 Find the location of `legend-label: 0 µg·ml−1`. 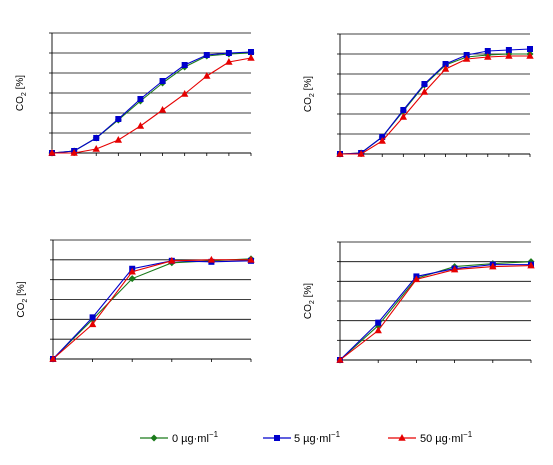

legend-label: 0 µg·ml−1 is located at coordinates (195, 437).